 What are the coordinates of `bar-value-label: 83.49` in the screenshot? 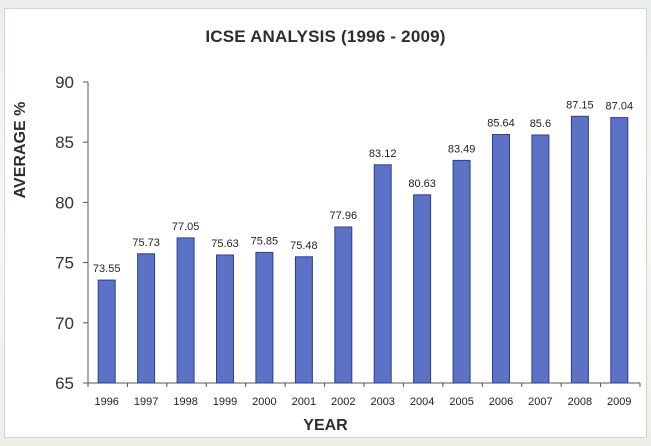 It's located at (462, 149).